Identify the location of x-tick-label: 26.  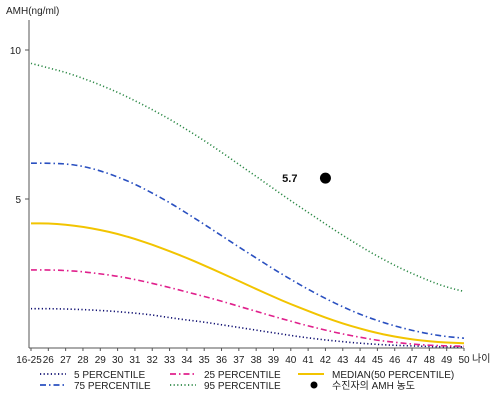
(49, 360).